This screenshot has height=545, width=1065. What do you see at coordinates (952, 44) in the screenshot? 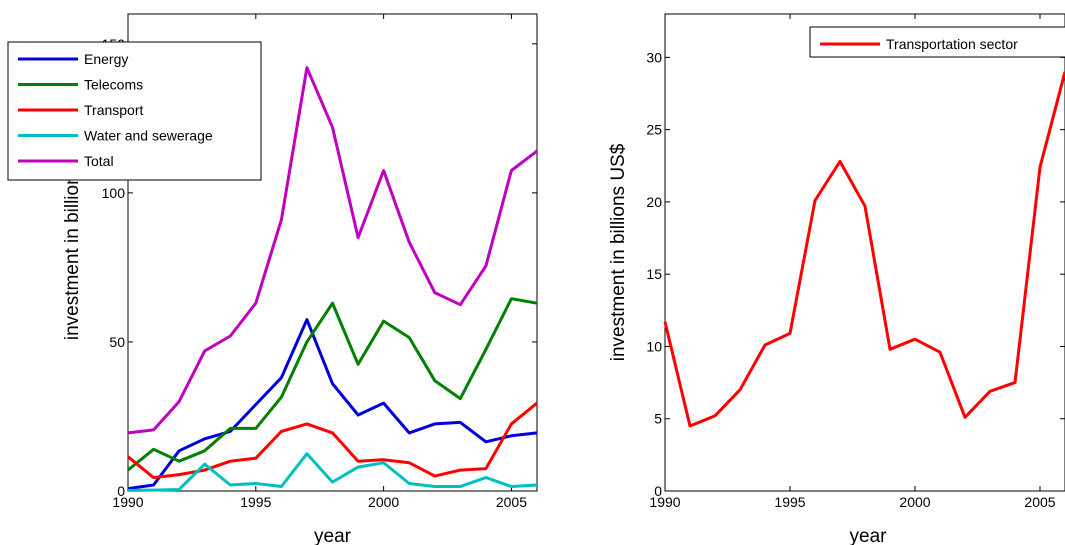
I see `legend-label: Transportation sector` at bounding box center [952, 44].